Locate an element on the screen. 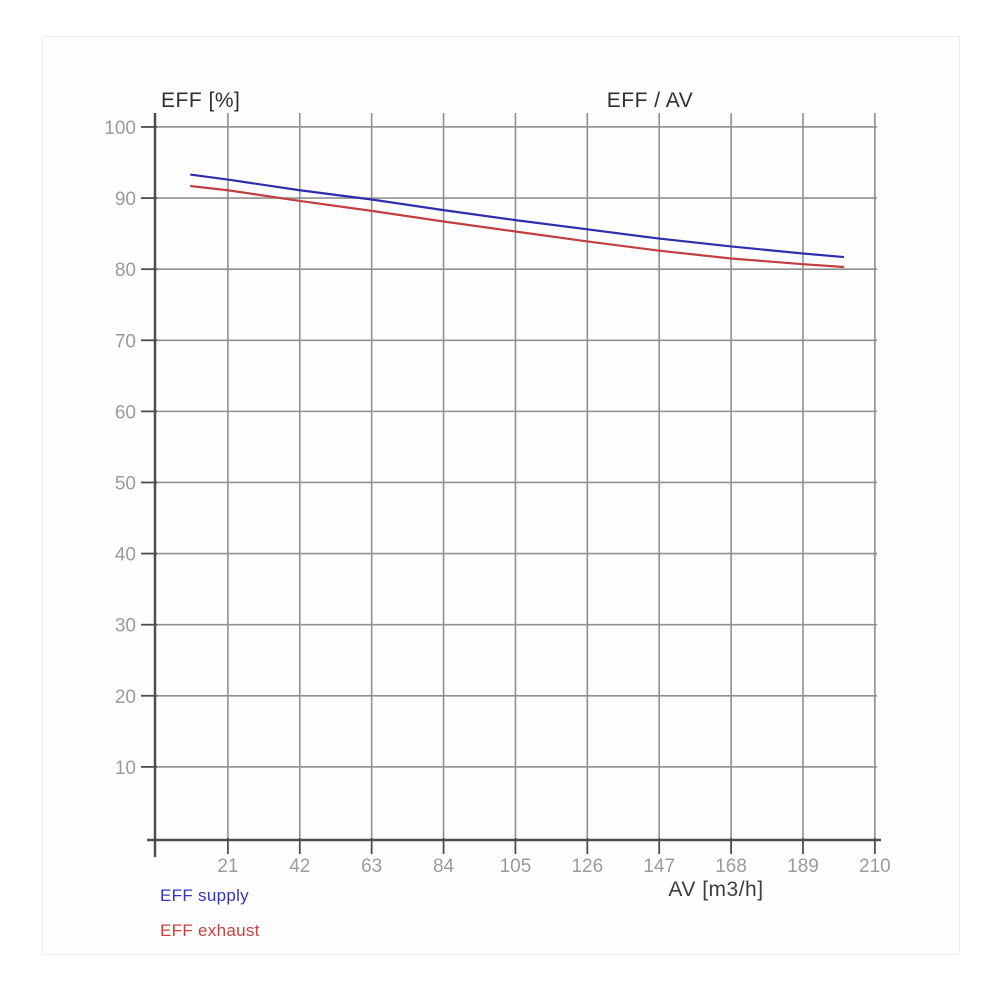  y-tick-label: 60 is located at coordinates (125, 412).